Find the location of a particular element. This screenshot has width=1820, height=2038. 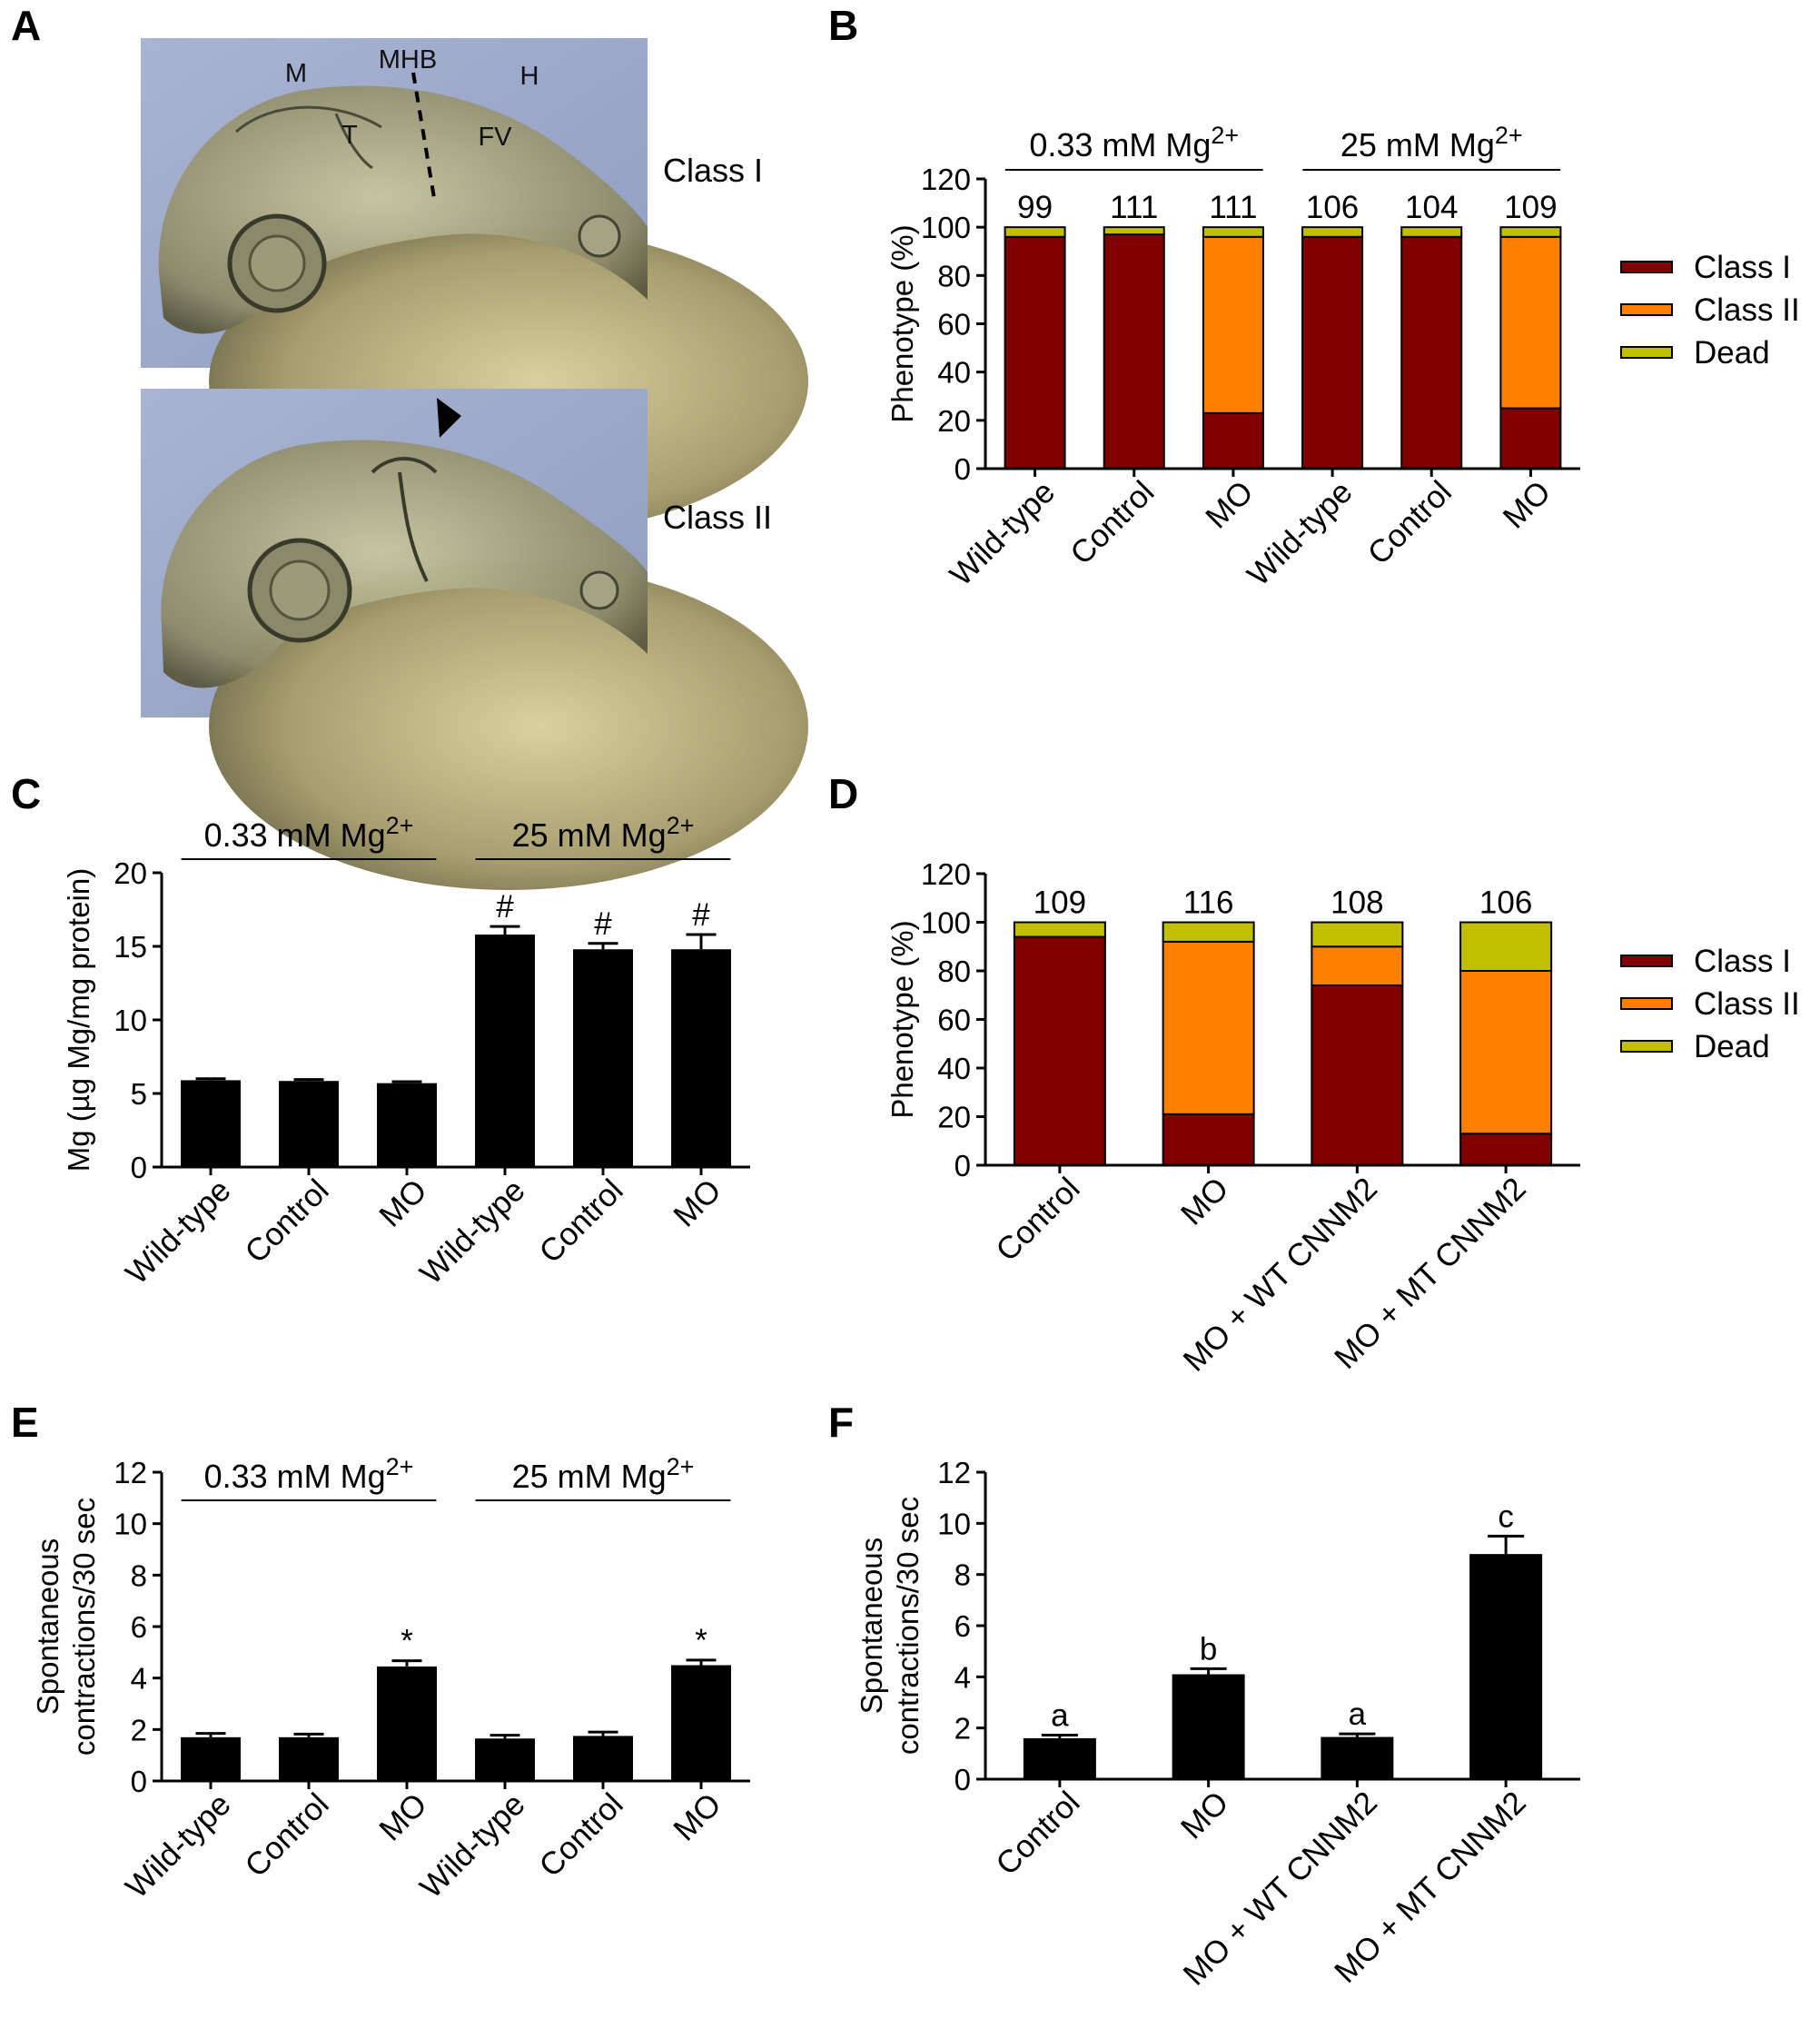

legend-label: Dead is located at coordinates (1732, 353).